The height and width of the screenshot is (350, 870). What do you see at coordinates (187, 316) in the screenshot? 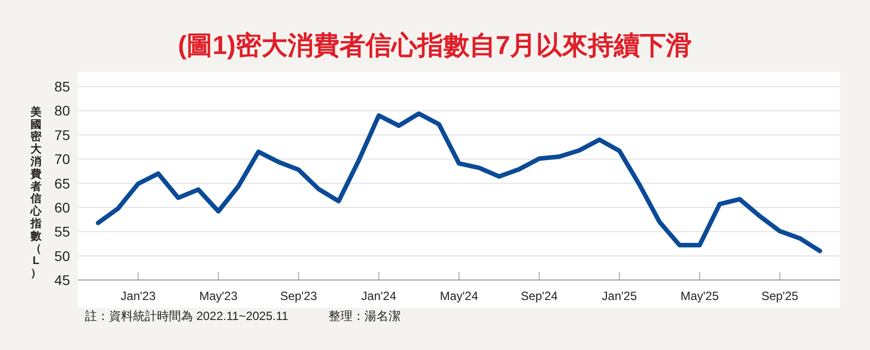
I see `text: 註：資料統計時間為 2022.11~2025.11` at bounding box center [187, 316].